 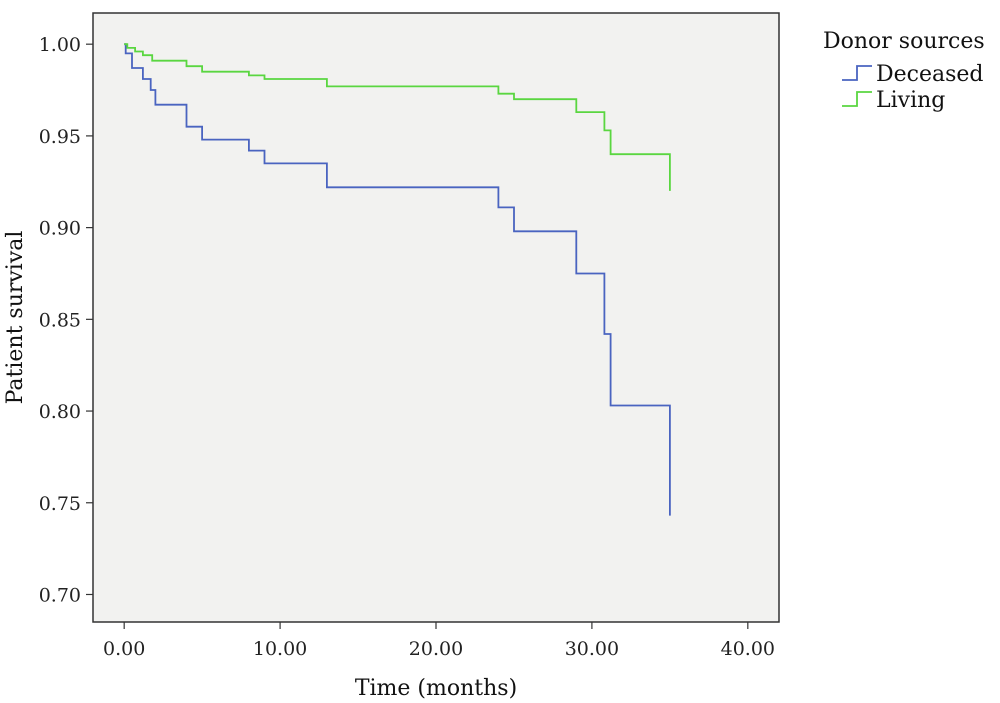 What do you see at coordinates (436, 688) in the screenshot?
I see `x-axis-title: Time (months)` at bounding box center [436, 688].